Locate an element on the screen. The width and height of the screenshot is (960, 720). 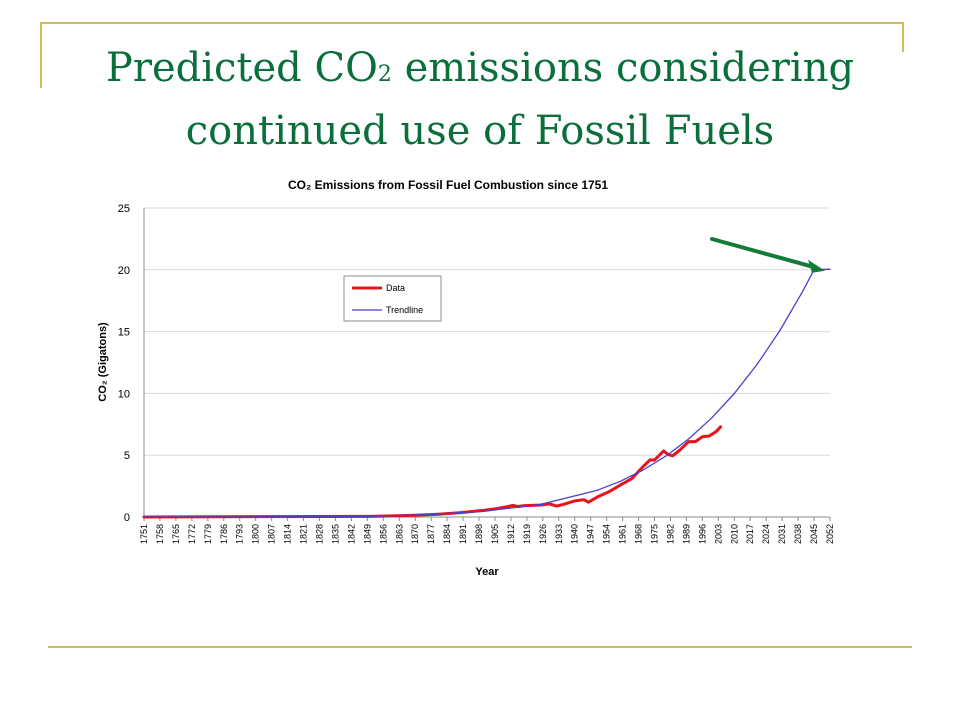
x-tick-label-1800: 1800 is located at coordinates (256, 534).